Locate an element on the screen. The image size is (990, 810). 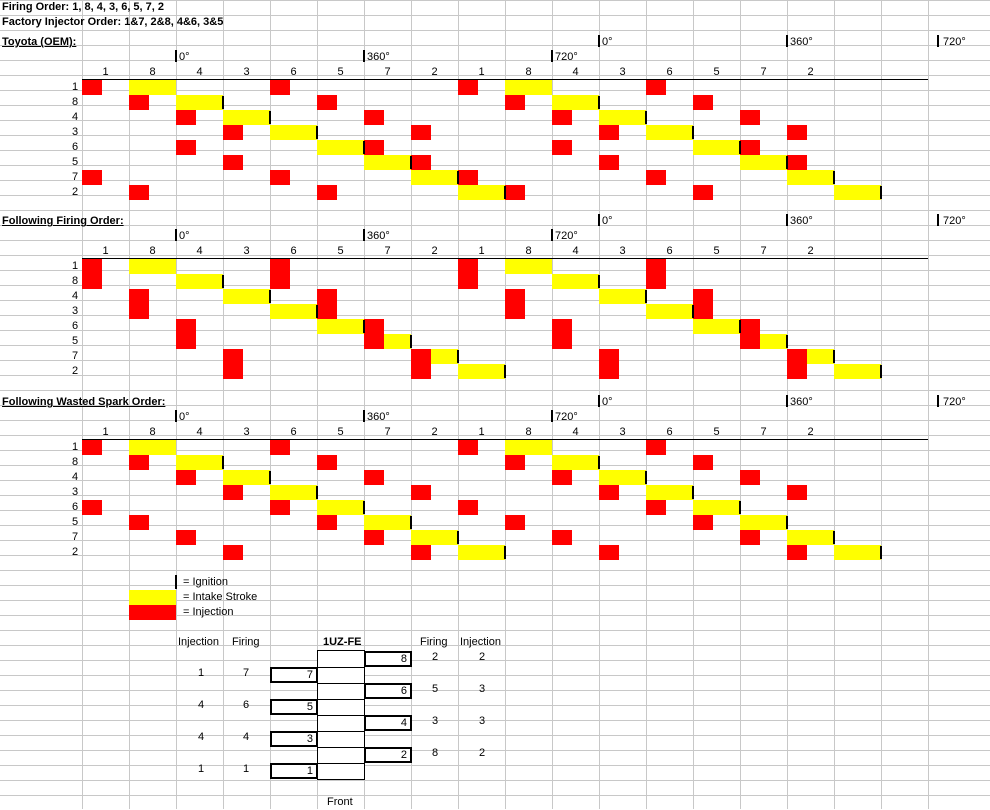
cylinder-number: 7 is located at coordinates (309, 675).